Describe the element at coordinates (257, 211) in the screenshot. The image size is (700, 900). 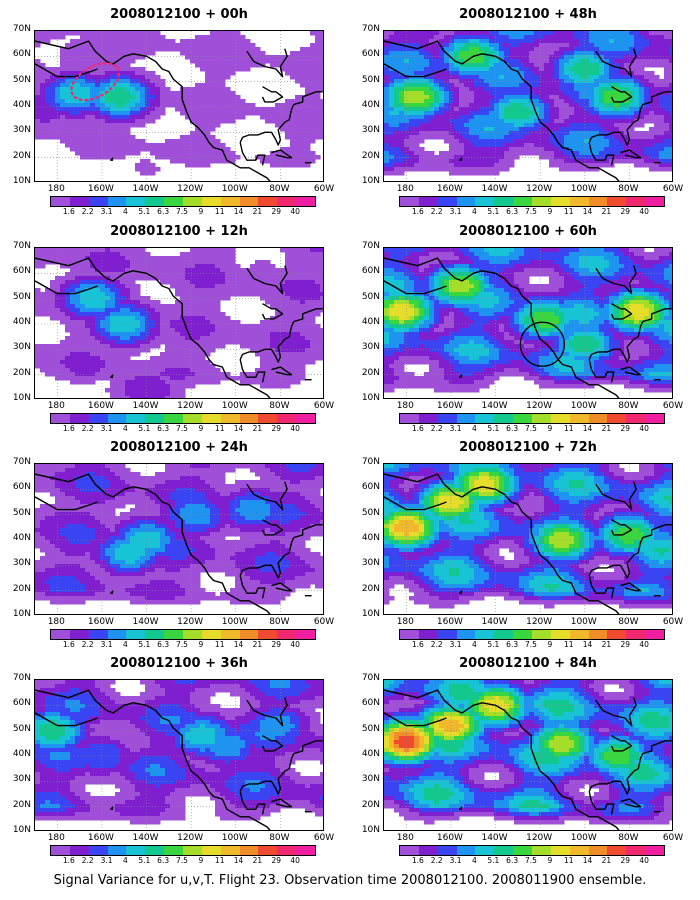
I see `colorbar-label: 21` at that location.